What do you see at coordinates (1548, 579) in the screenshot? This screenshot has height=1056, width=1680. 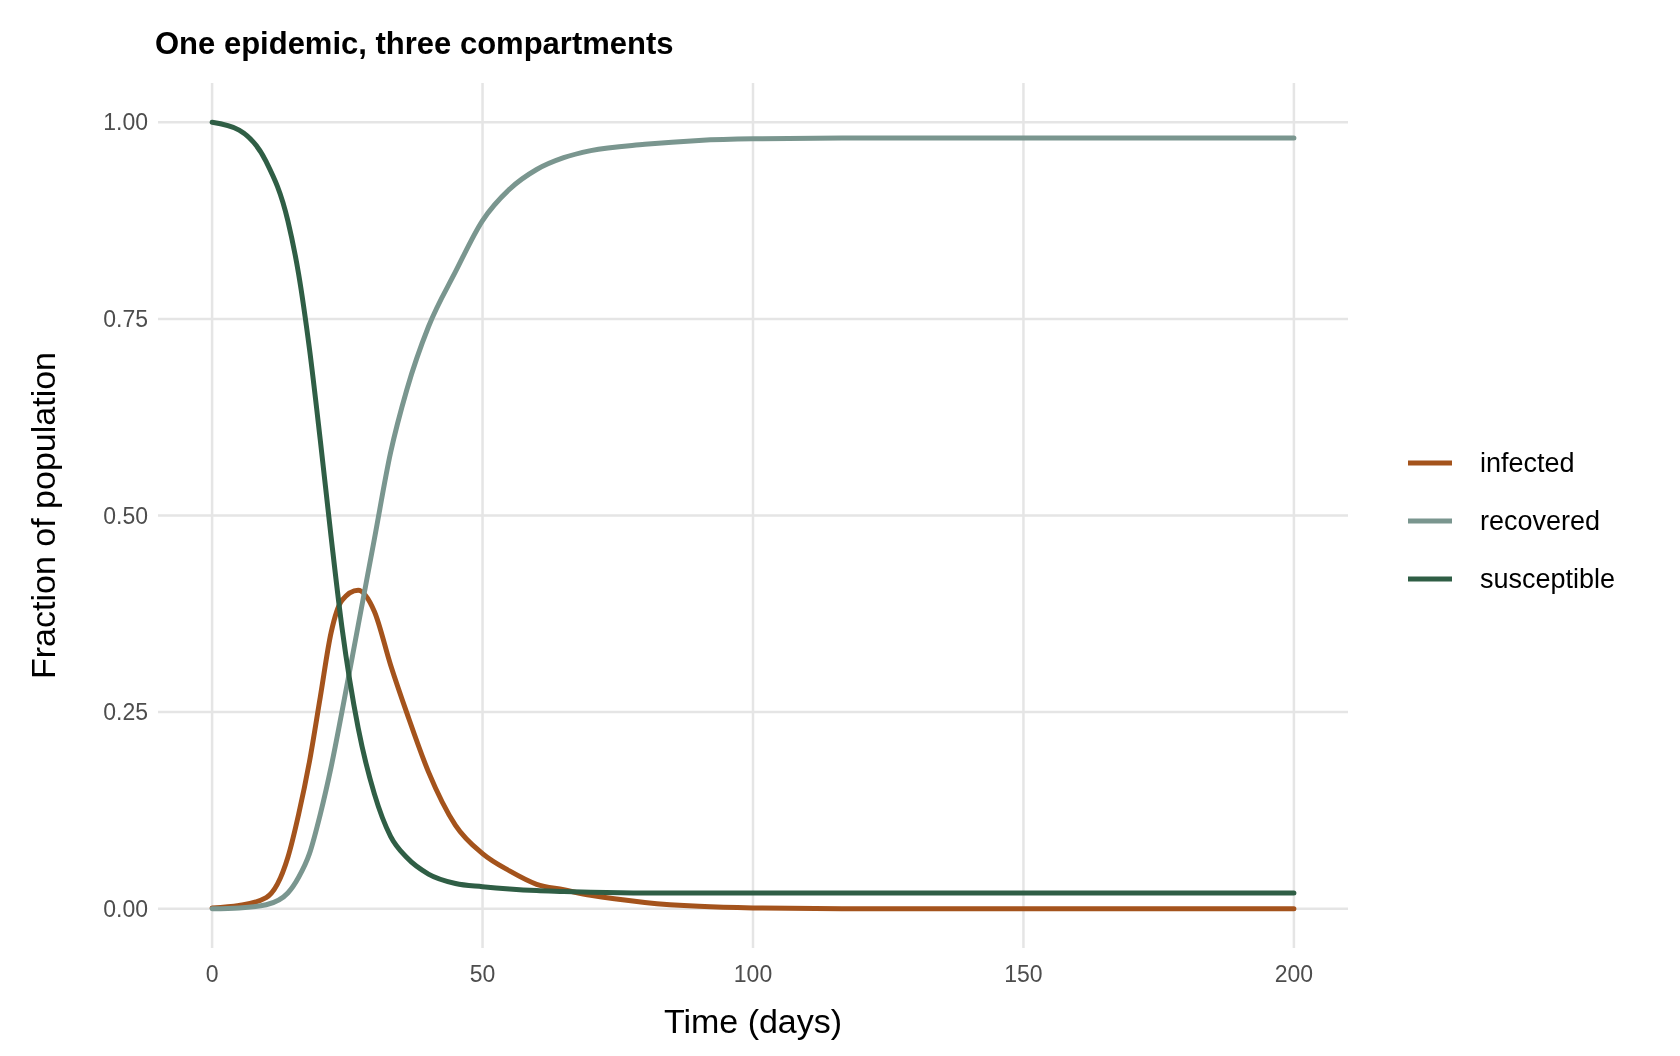 I see `legend-label: susceptible` at bounding box center [1548, 579].